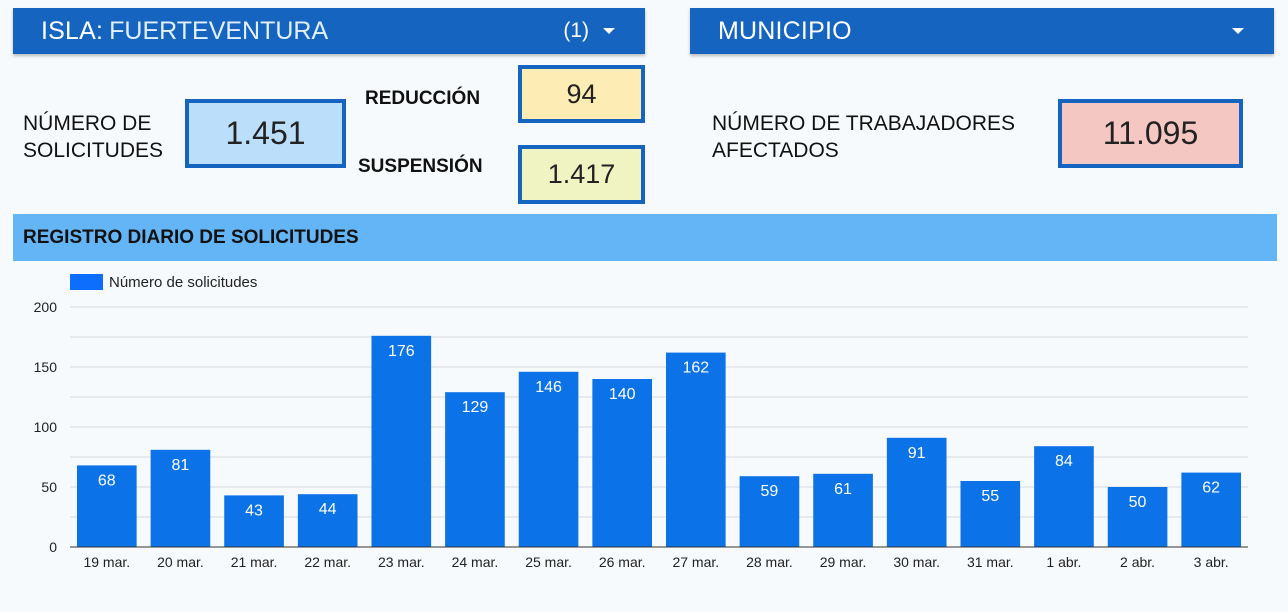 This screenshot has width=1288, height=612. I want to click on isla-filter-dropdown: ISLA: FUERTEVENTURA (1), so click(329, 31).